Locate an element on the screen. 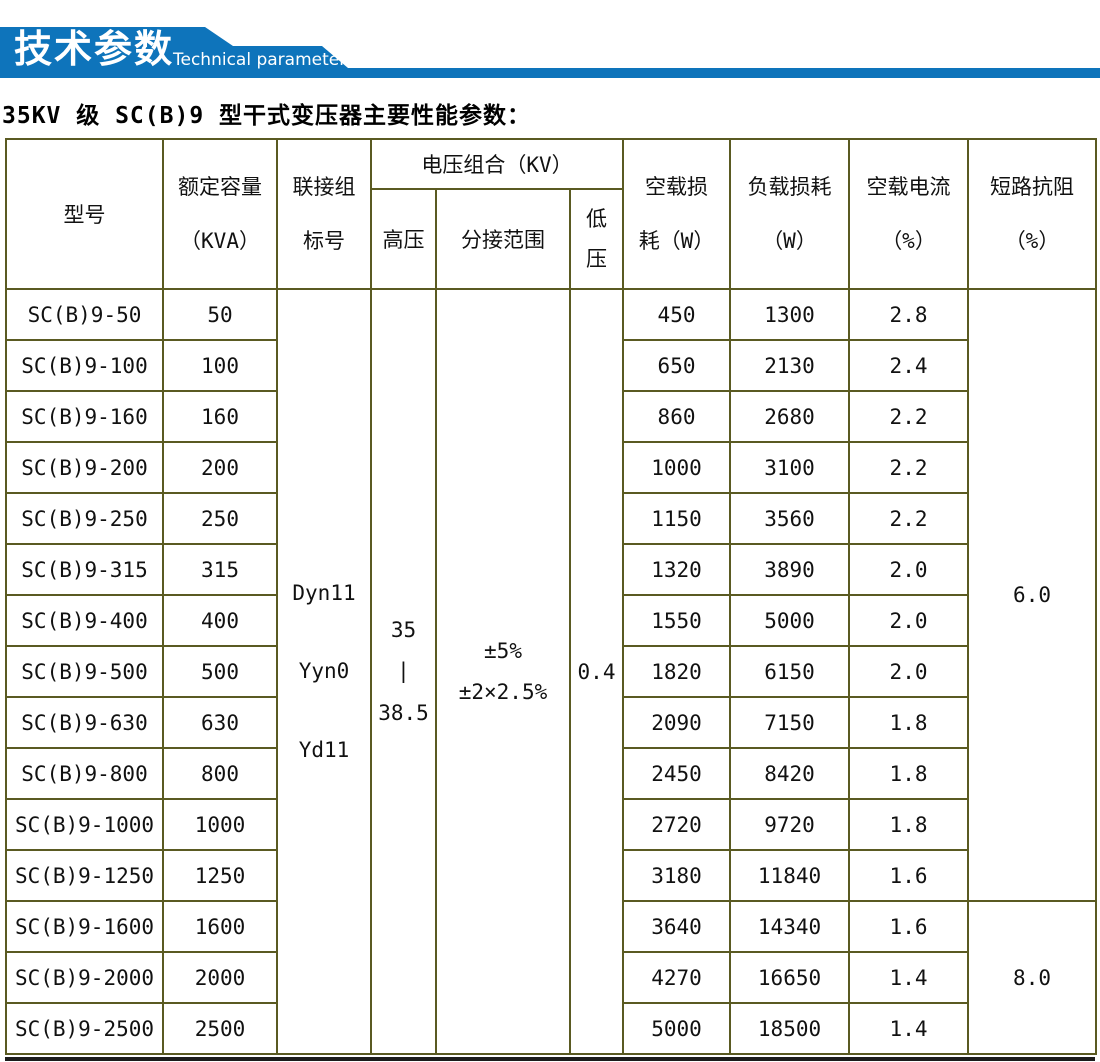 The width and height of the screenshot is (1100, 1062). load-loss-cell: 14340 is located at coordinates (790, 926).